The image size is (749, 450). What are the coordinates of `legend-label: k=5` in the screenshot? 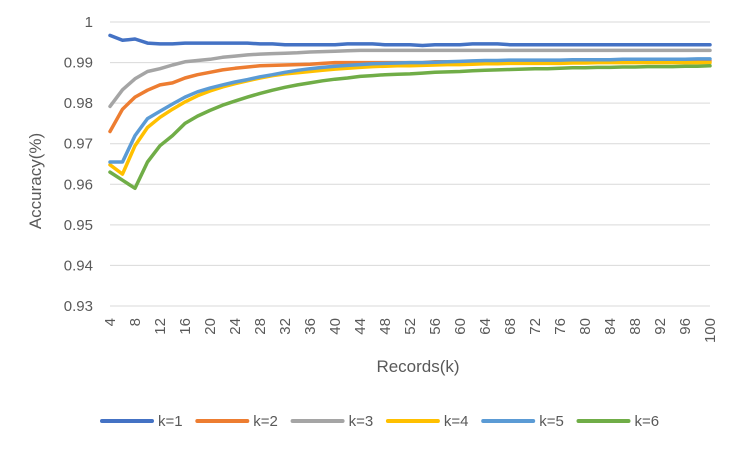 It's located at (551, 421).